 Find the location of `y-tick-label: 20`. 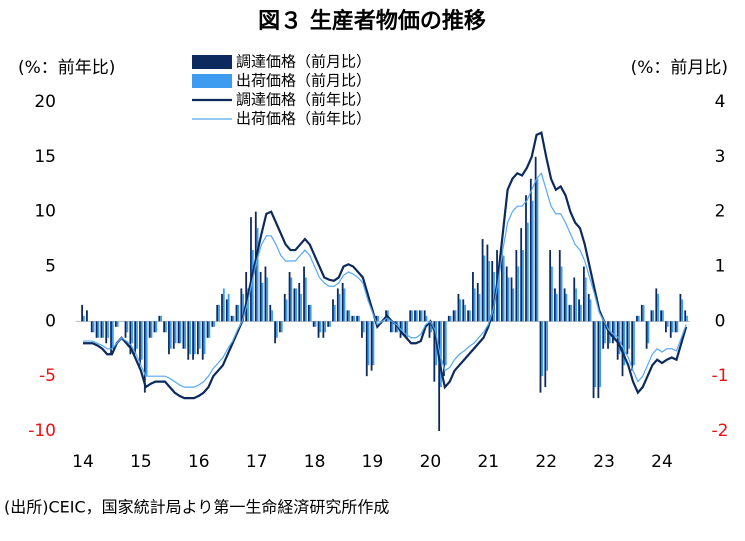

y-tick-label: 20 is located at coordinates (45, 102).